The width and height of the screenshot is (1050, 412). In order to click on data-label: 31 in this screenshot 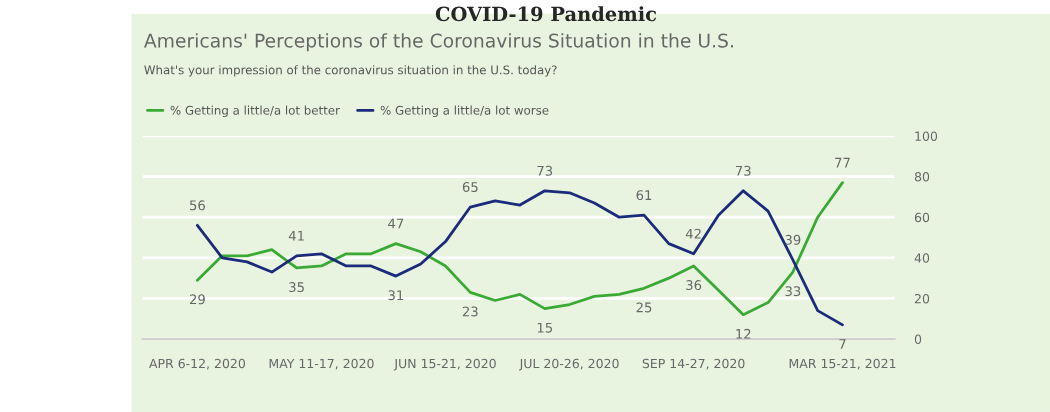, I will do `click(396, 295)`.